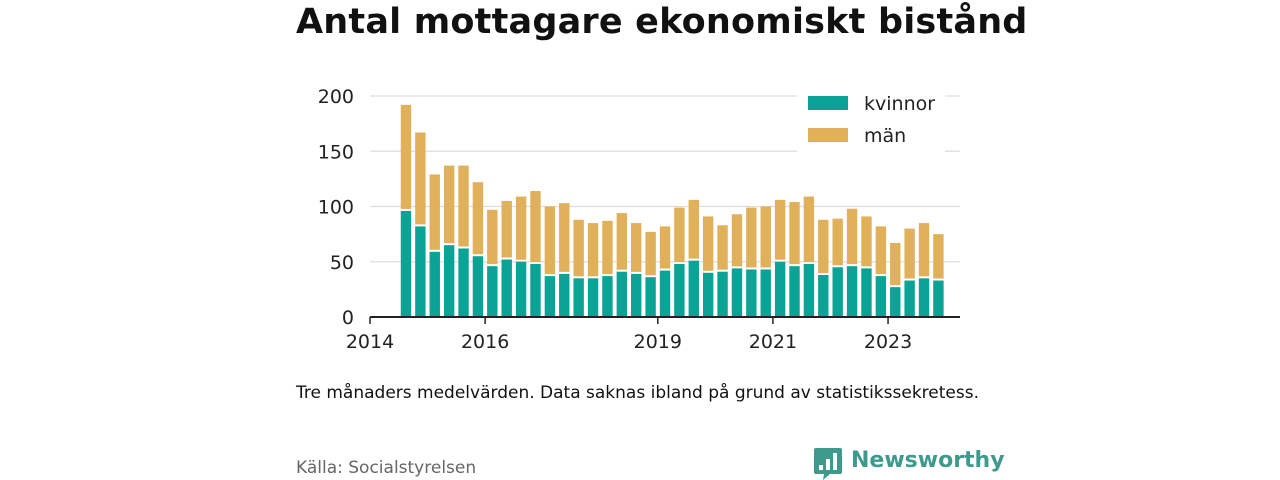  What do you see at coordinates (828, 464) in the screenshot?
I see `newsworthy-logo-icon` at bounding box center [828, 464].